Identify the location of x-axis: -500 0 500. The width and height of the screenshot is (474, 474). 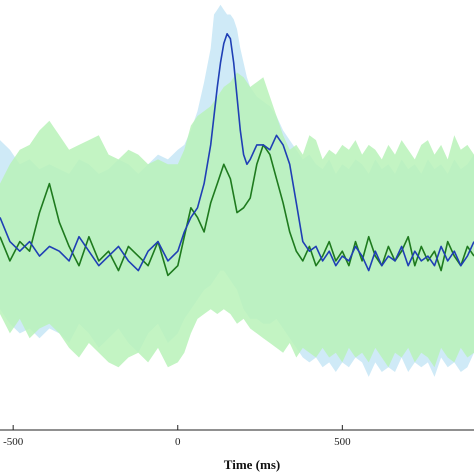
(237, 436).